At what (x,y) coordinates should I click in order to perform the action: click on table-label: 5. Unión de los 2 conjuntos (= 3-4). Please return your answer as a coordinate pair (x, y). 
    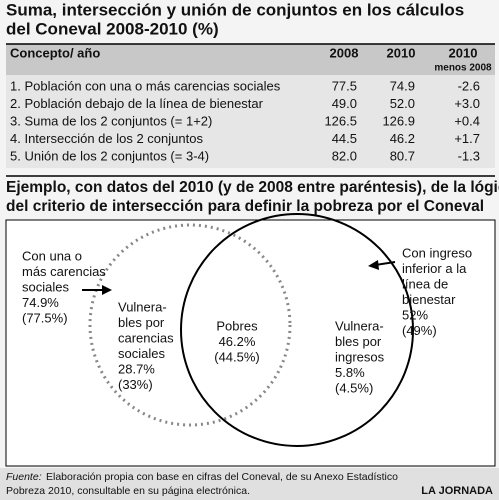
    Looking at the image, I should click on (109, 155).